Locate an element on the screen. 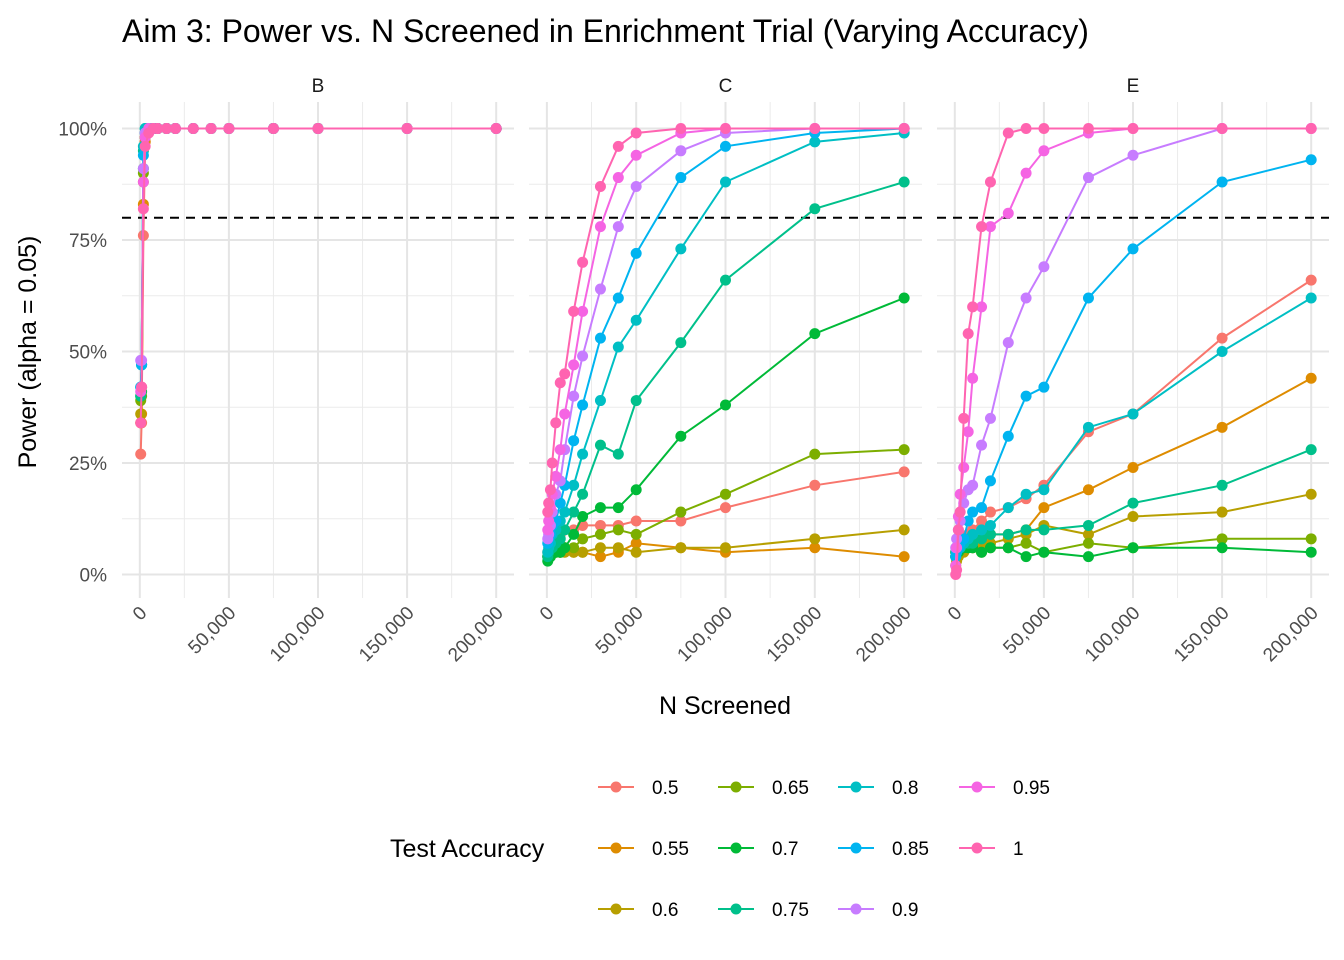 This screenshot has width=1344, height=960. legend-label: 0.95 is located at coordinates (1031, 788).